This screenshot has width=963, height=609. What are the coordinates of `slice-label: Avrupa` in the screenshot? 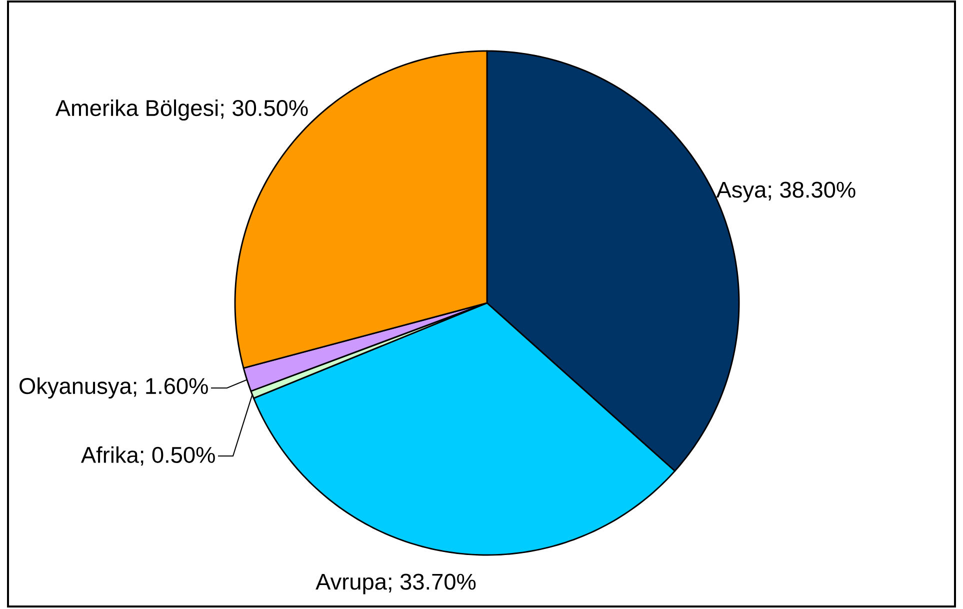 It's located at (351, 584).